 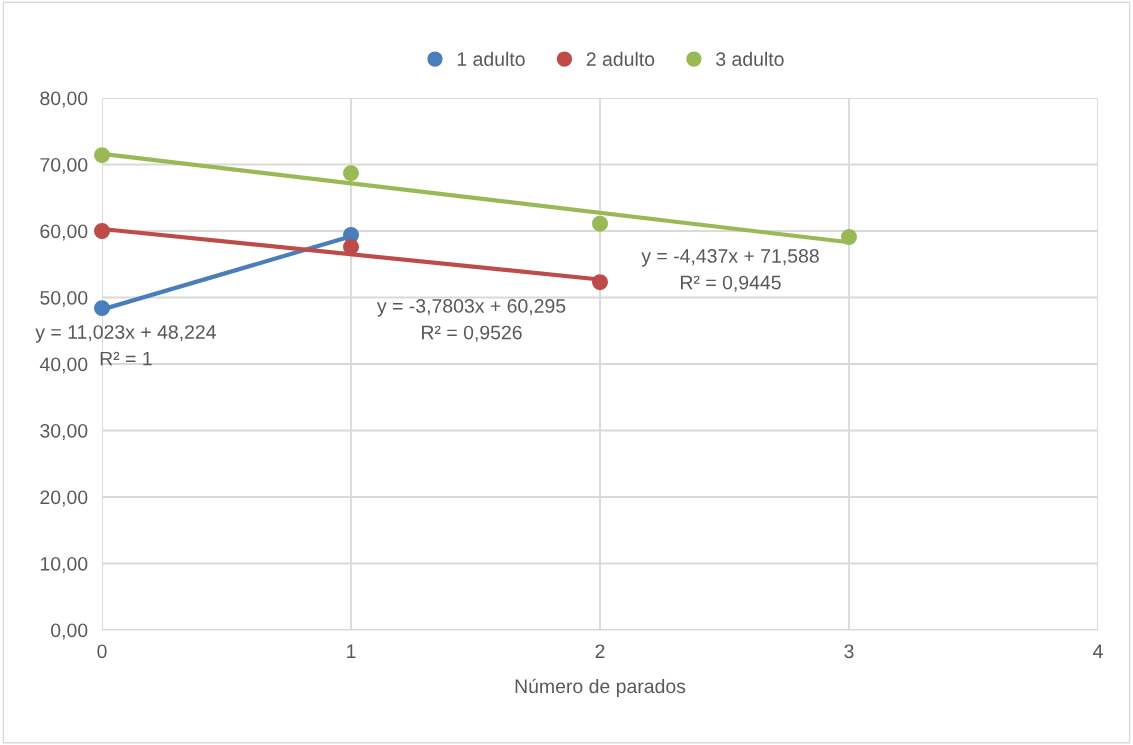 What do you see at coordinates (600, 651) in the screenshot?
I see `x-tick-label: 2` at bounding box center [600, 651].